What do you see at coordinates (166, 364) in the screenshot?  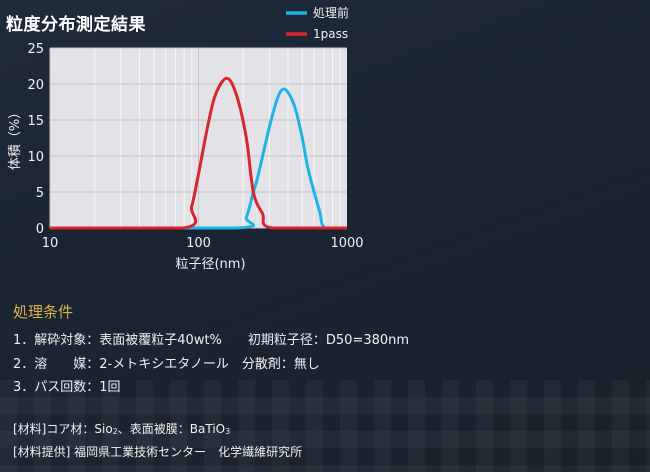 I see `condition-line-2: 2．溶 媒：2-メトキシエタノール 分散剤：無し` at bounding box center [166, 364].